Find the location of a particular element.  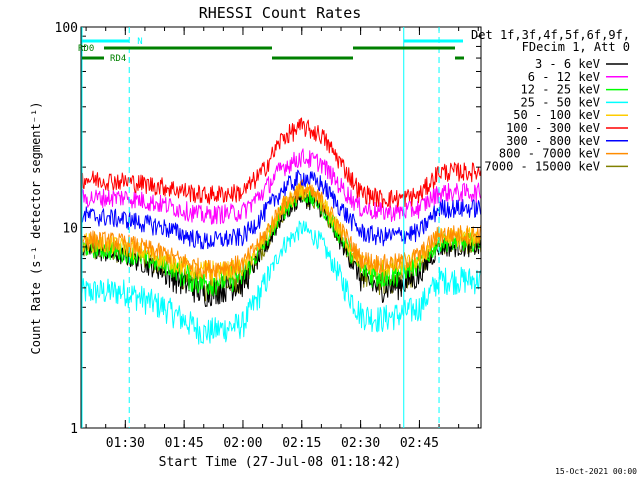

legend-label: 7000 - 15000 keV is located at coordinates (542, 166).